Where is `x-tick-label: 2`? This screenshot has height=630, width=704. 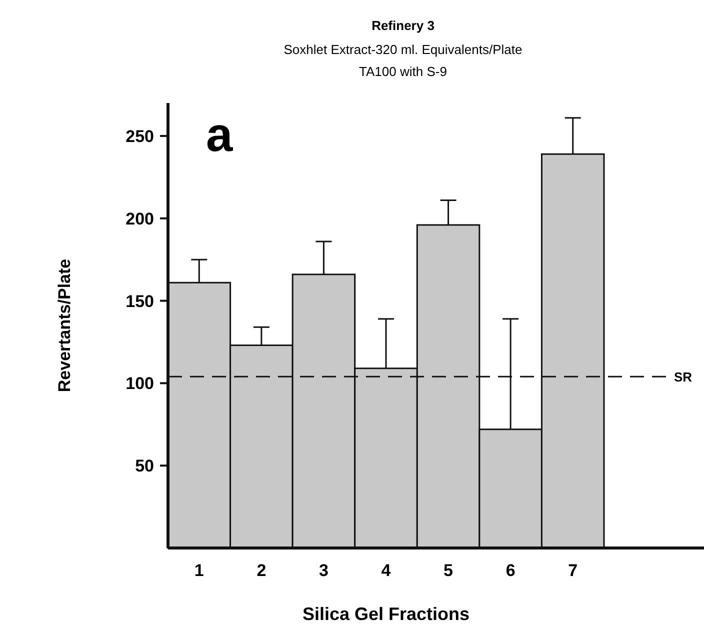 x-tick-label: 2 is located at coordinates (261, 570).